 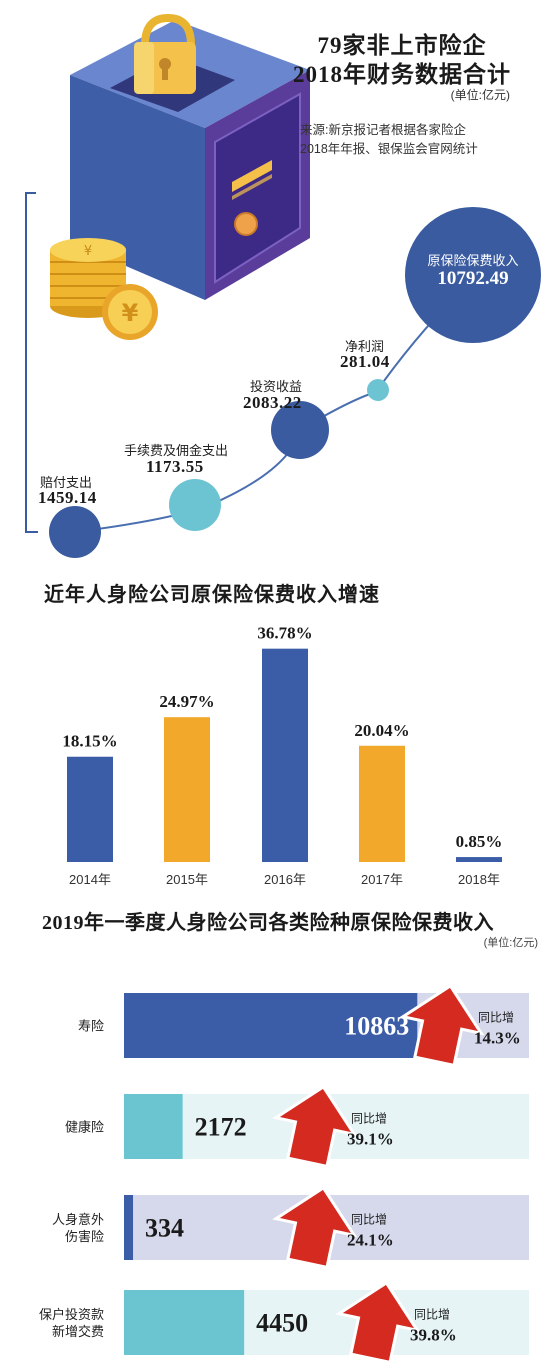 I want to click on bar-value-label-2: 36.78%, so click(x=284, y=633).